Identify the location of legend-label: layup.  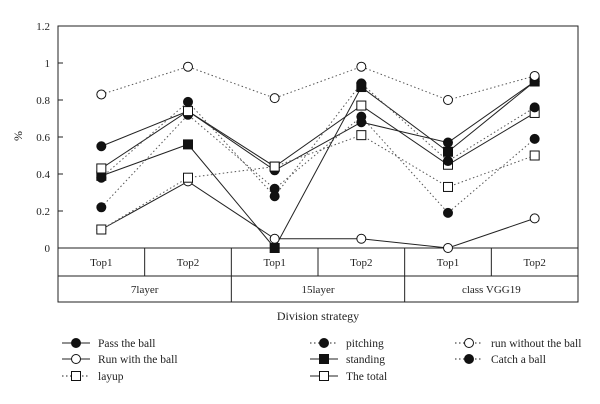
(111, 377).